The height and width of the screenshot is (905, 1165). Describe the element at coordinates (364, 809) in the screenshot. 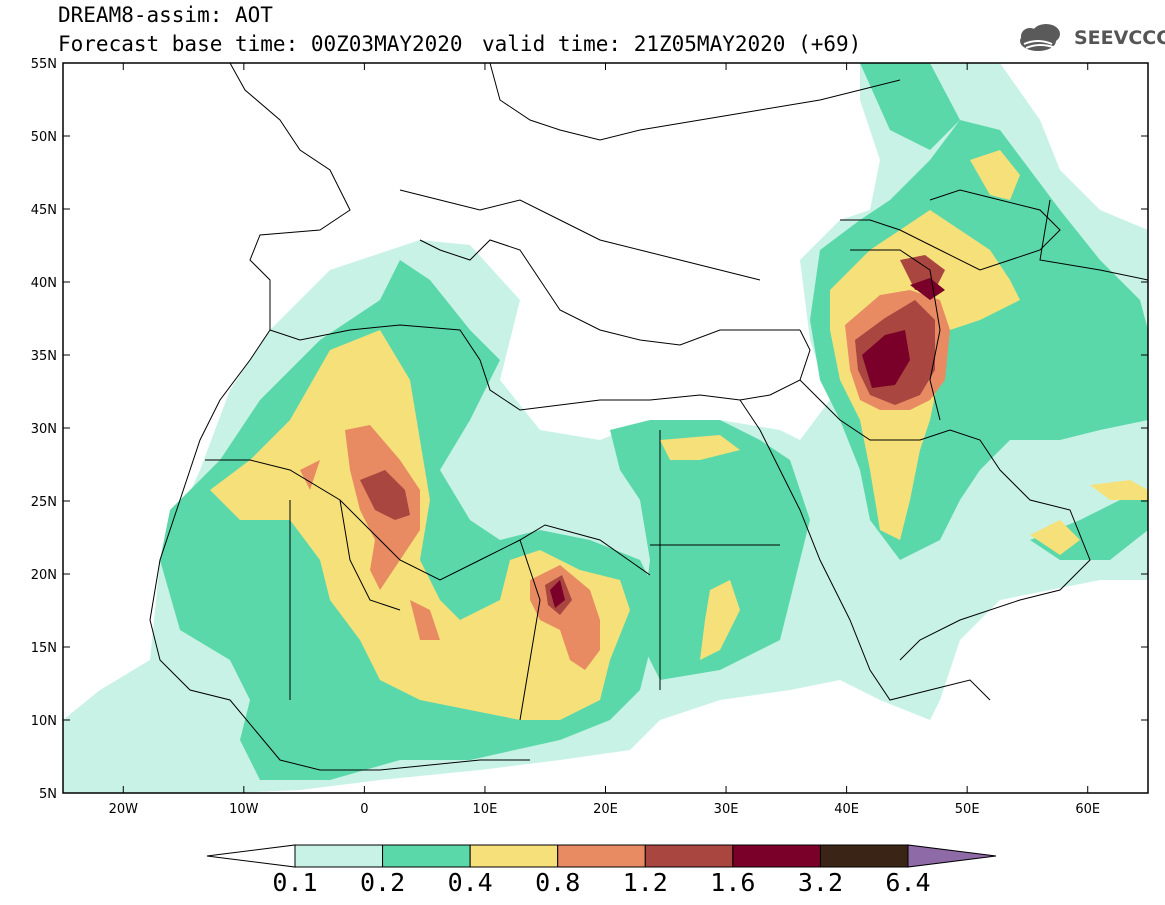

I see `lon-tick-label: 0` at that location.